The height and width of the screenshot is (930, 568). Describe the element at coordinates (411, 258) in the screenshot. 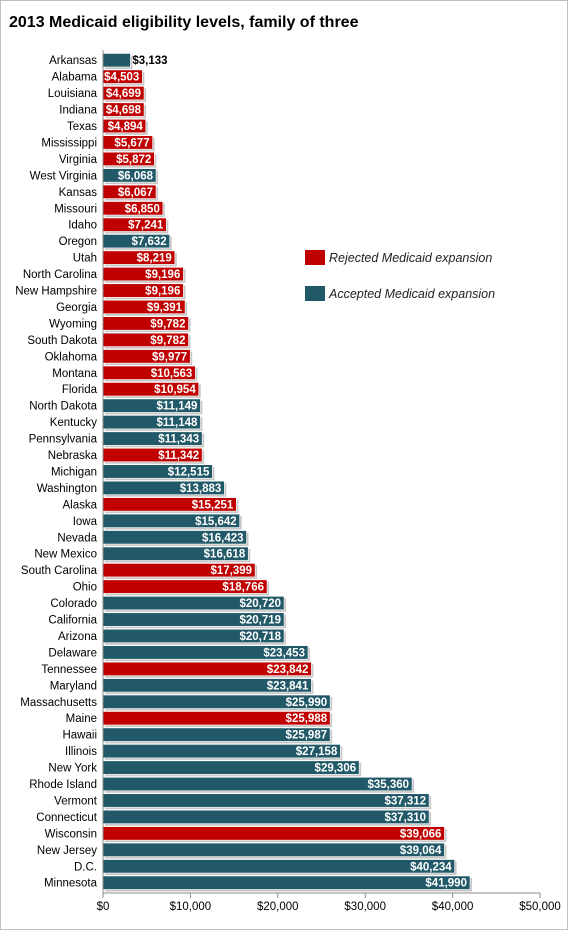

I see `legend-label-rejected: Rejected Medicaid expansion` at that location.